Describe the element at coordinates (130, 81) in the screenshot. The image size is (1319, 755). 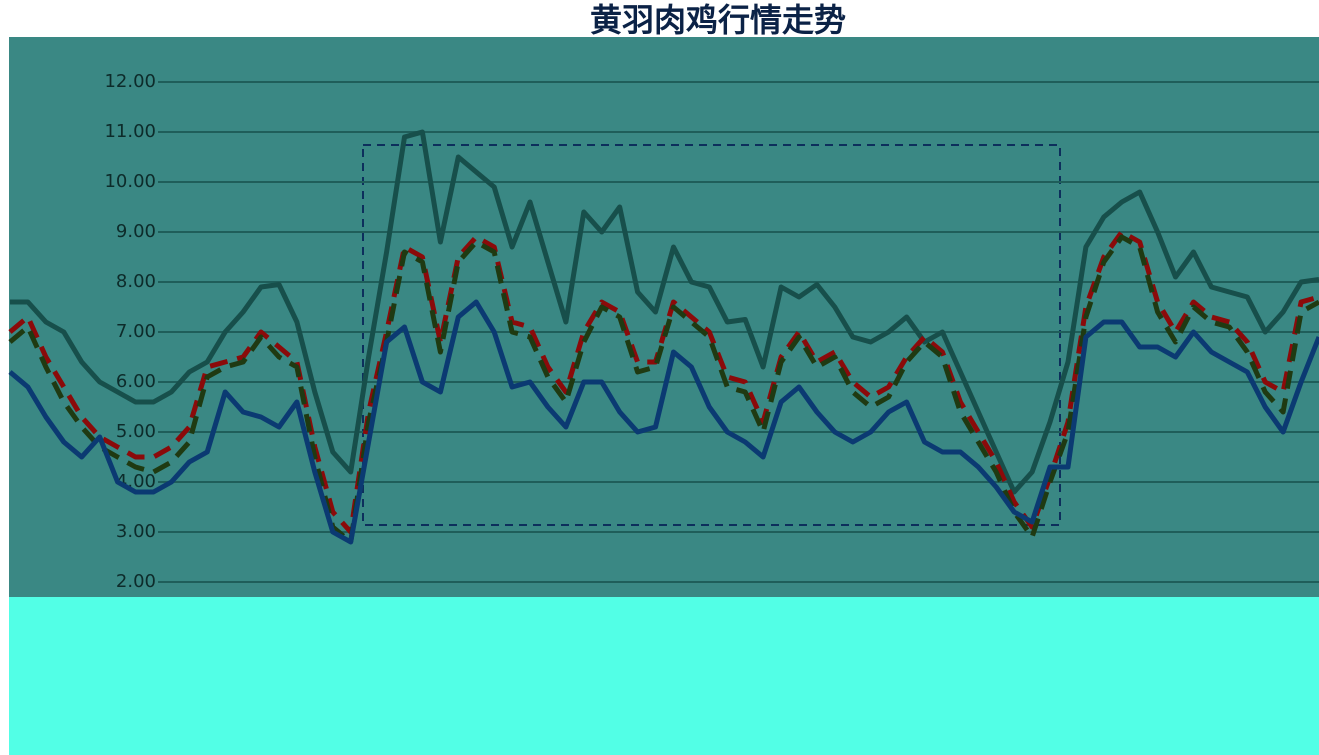
I see `y-tick-label: 12.00` at that location.